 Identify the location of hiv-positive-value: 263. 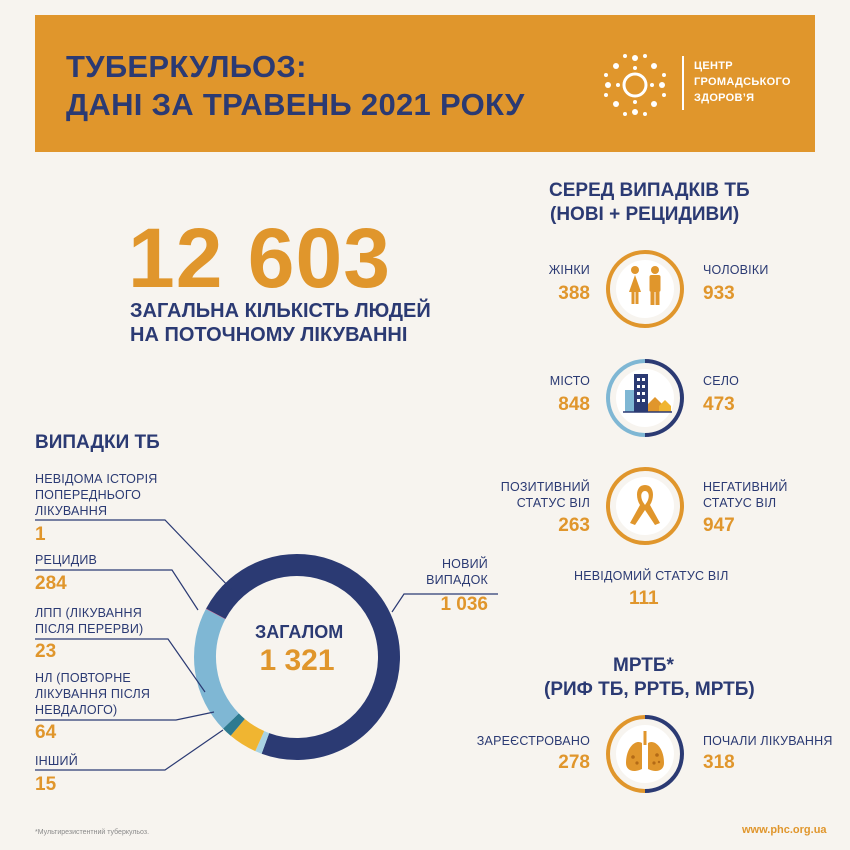
(574, 525).